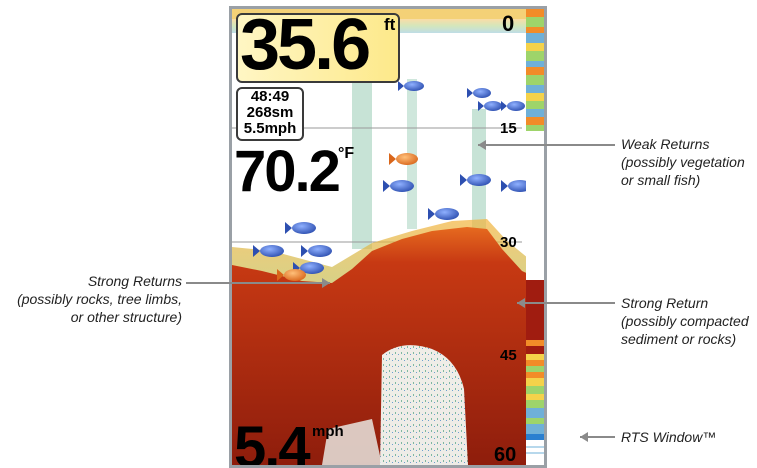 This screenshot has width=757, height=468. What do you see at coordinates (390, 24) in the screenshot?
I see `depth-unit: ft` at bounding box center [390, 24].